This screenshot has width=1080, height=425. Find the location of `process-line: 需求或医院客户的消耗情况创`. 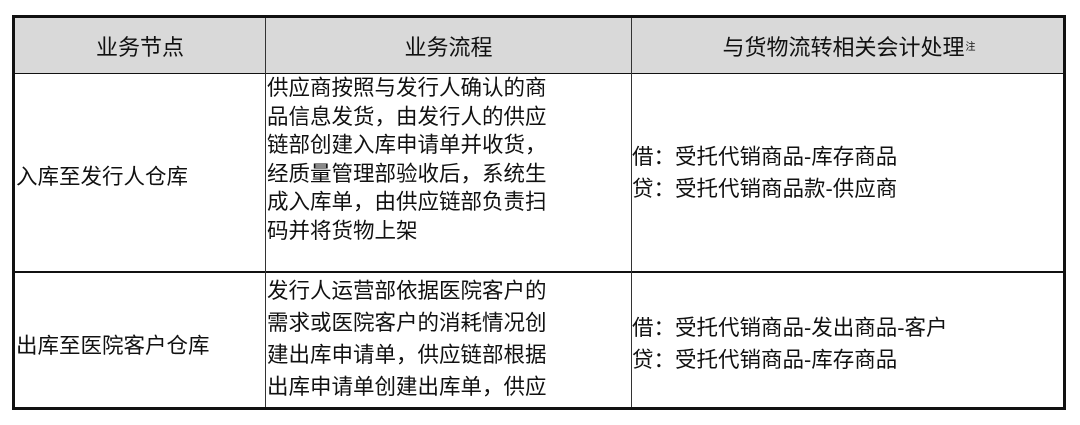

process-line: 需求或医院客户的消耗情况创 is located at coordinates (407, 323).